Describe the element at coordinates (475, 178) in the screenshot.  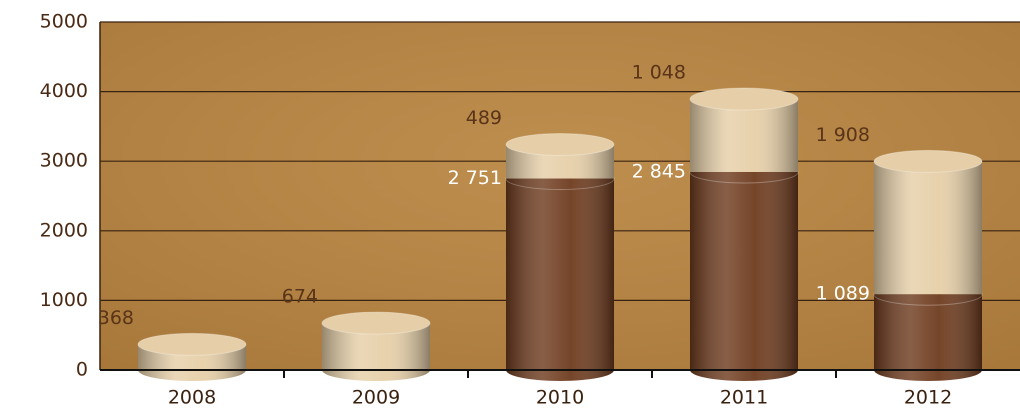
I see `data-label: 2 751` at that location.